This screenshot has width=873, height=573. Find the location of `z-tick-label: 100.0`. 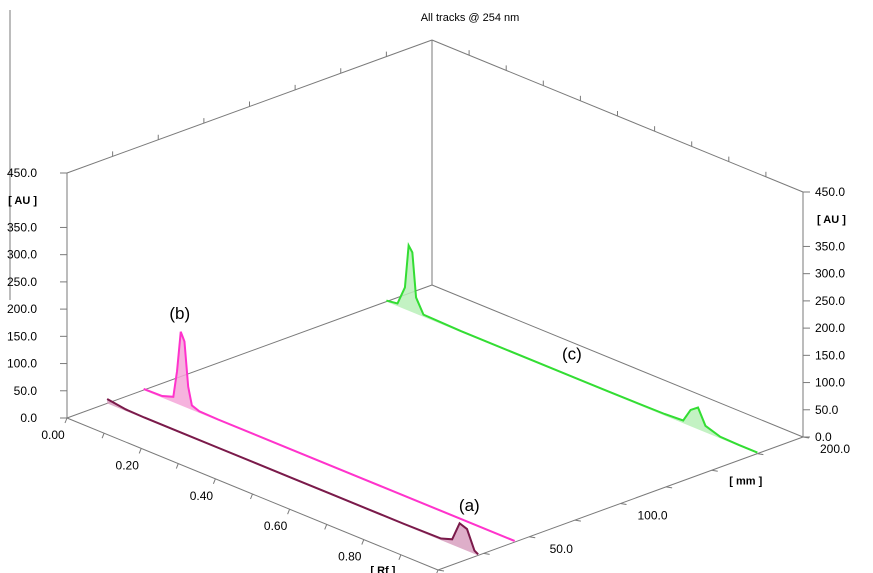

z-tick-label: 100.0 is located at coordinates (652, 516).